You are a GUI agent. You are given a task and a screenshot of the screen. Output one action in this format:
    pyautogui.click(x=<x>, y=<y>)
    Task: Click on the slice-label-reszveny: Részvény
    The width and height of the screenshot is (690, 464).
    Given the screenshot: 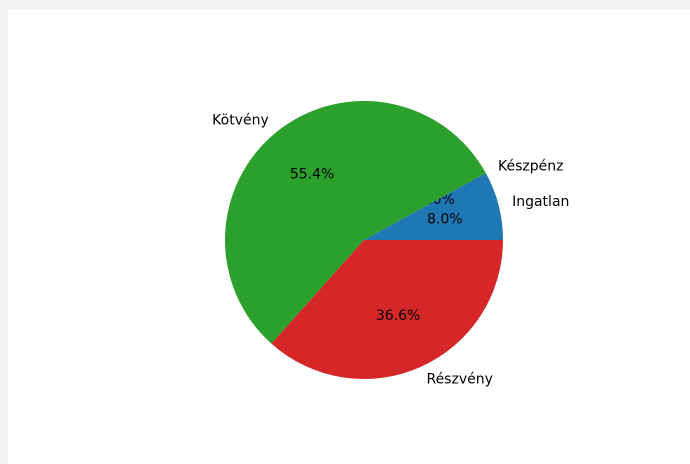 What is the action you would take?
    pyautogui.click(x=459, y=380)
    